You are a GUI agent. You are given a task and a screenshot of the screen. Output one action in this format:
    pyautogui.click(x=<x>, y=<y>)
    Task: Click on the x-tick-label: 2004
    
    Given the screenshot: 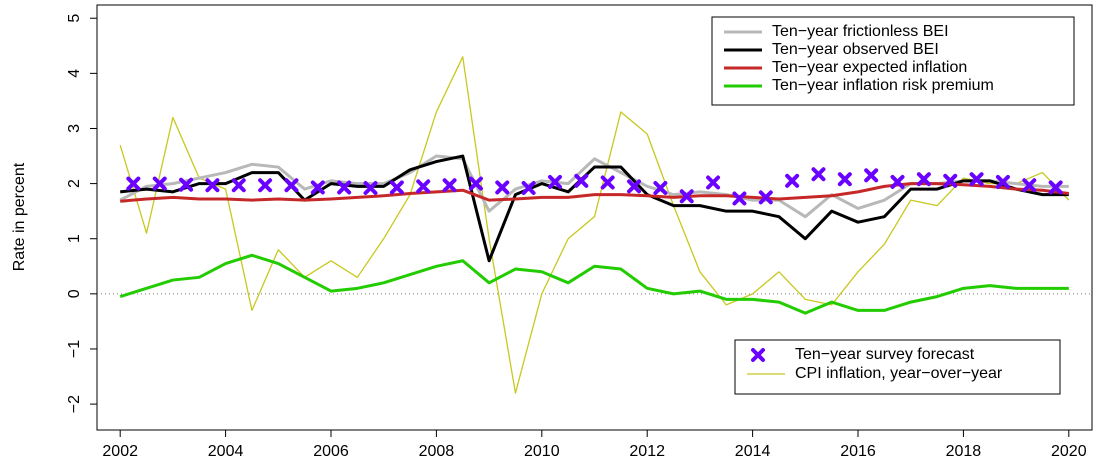 What is the action you would take?
    pyautogui.click(x=226, y=451)
    